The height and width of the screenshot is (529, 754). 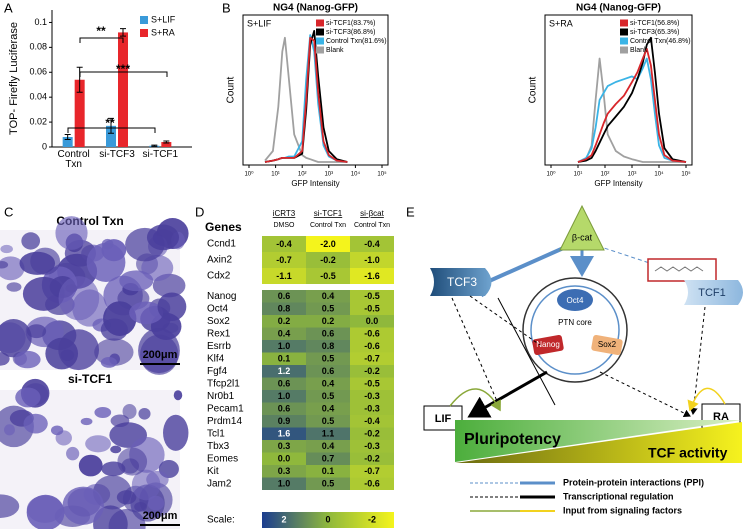 What do you see at coordinates (356, 174) in the screenshot?
I see `x-tick-label: 10⁴` at bounding box center [356, 174].